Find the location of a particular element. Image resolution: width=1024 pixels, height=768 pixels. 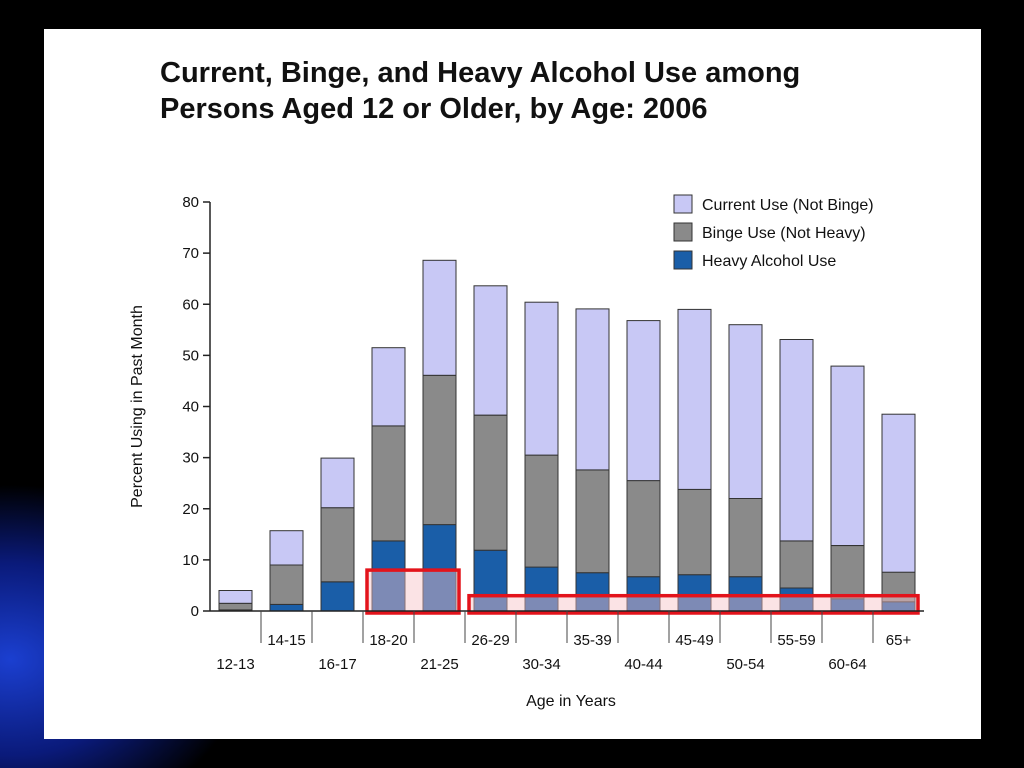

chart-title-line-2: Persons Aged 12 or Older, by Age: 2006 is located at coordinates (434, 109).